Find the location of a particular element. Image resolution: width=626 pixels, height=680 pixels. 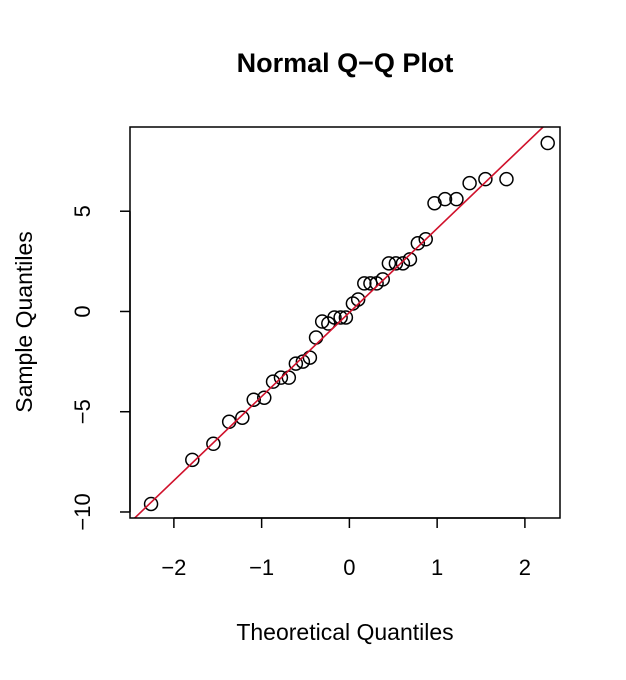

x-axis-label: Theoretical Quantiles is located at coordinates (344, 632).